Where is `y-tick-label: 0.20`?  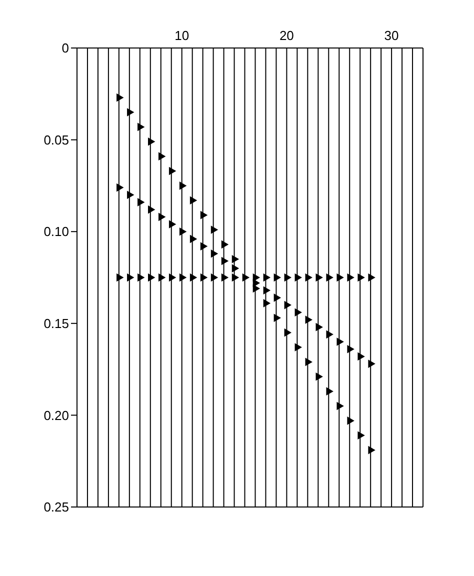
y-tick-label: 0.20 is located at coordinates (56, 415).